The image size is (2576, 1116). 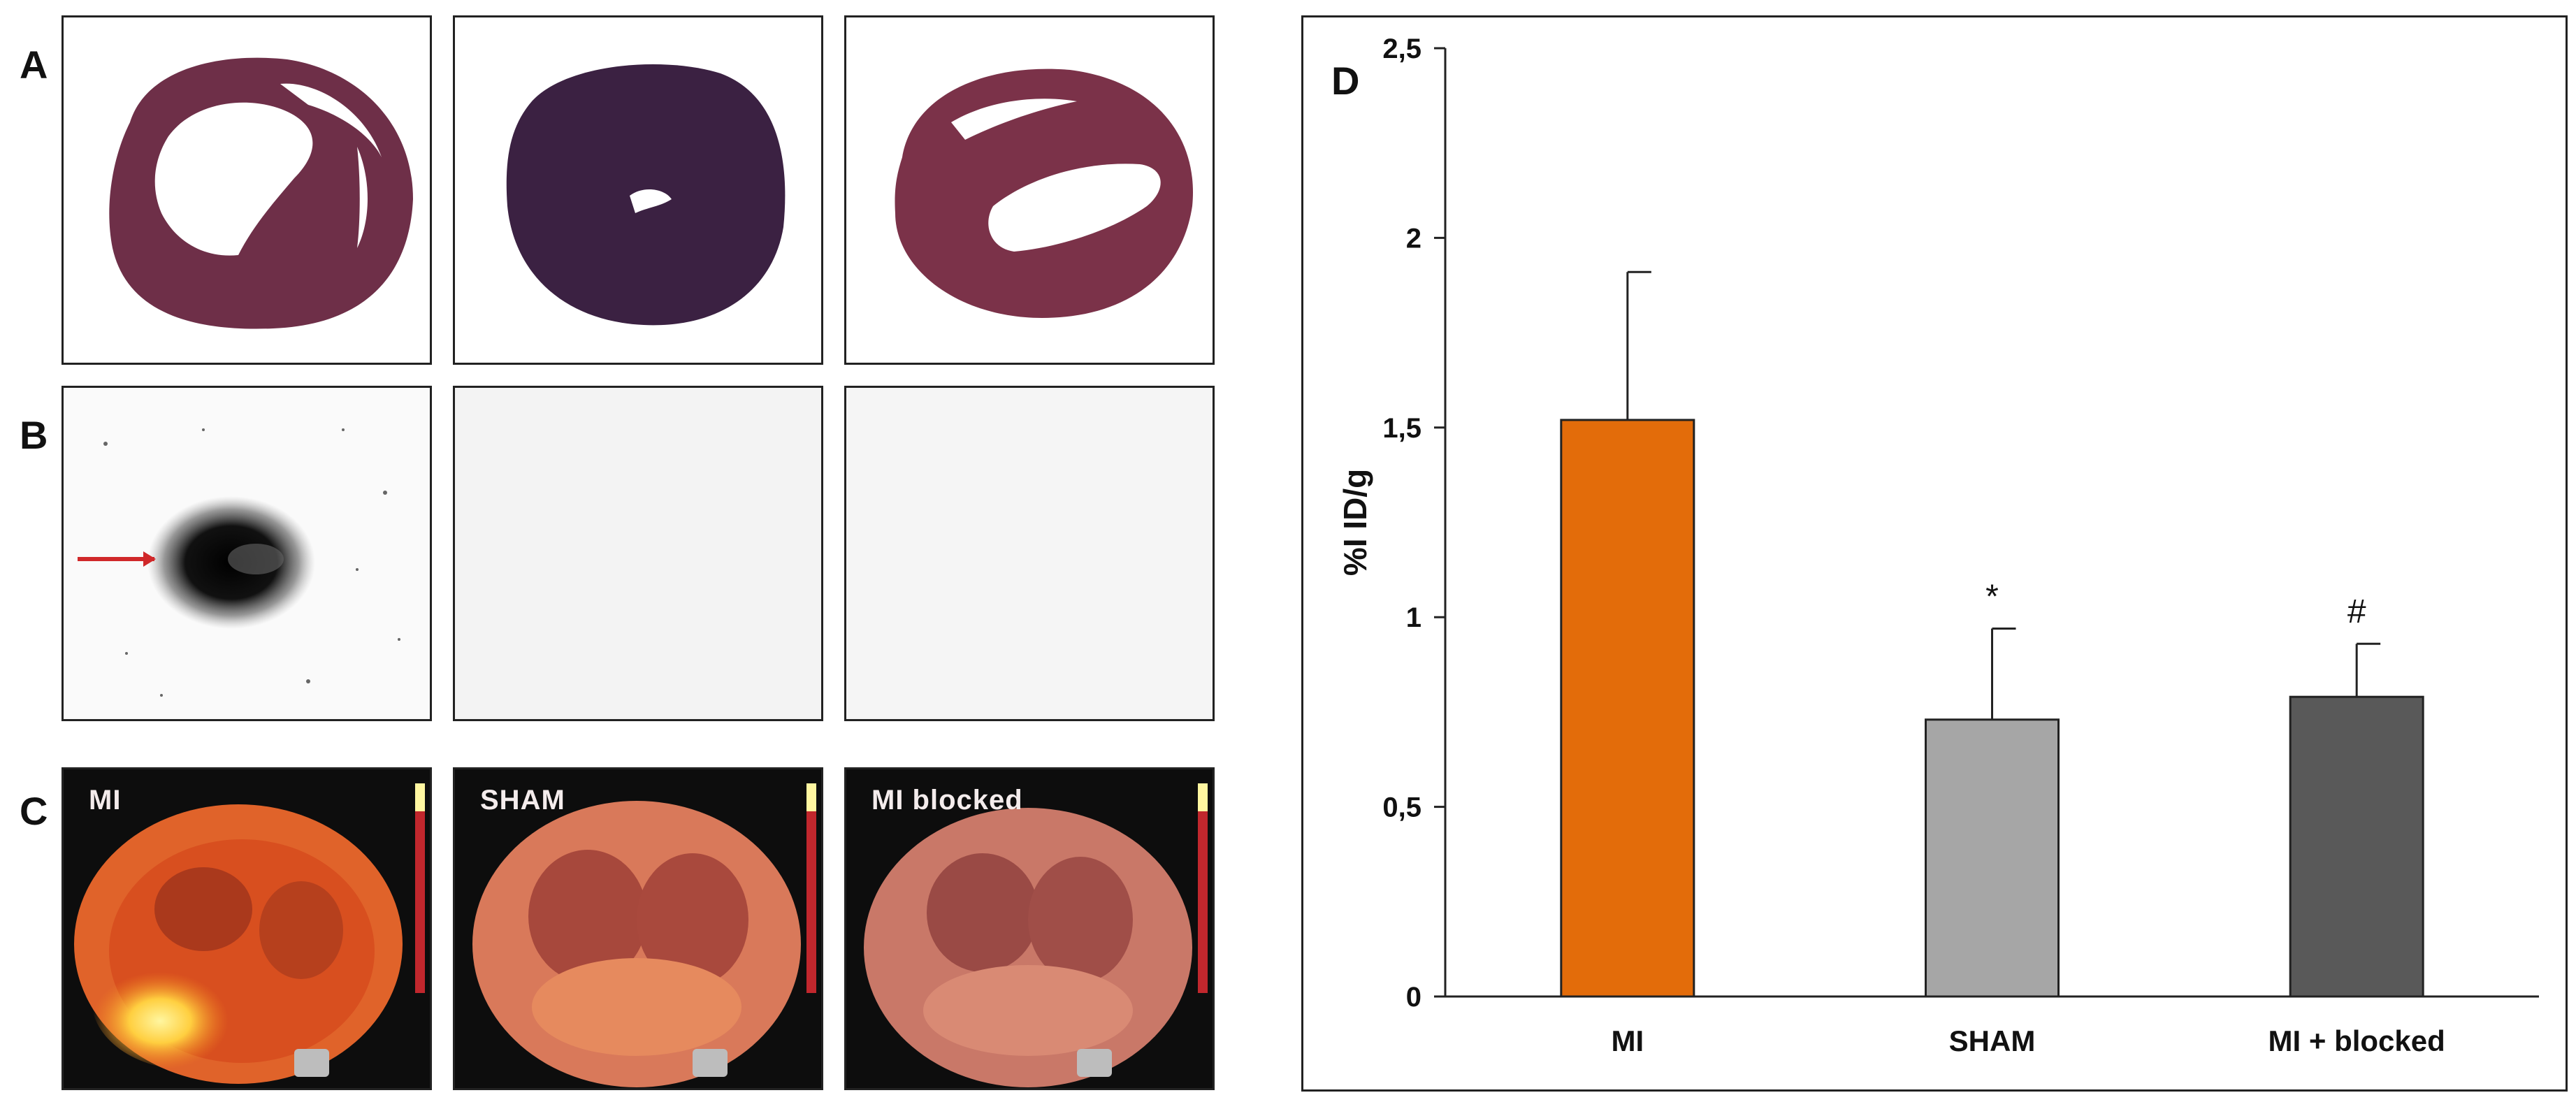 What do you see at coordinates (1413, 997) in the screenshot?
I see `y-tick-label: 0` at bounding box center [1413, 997].